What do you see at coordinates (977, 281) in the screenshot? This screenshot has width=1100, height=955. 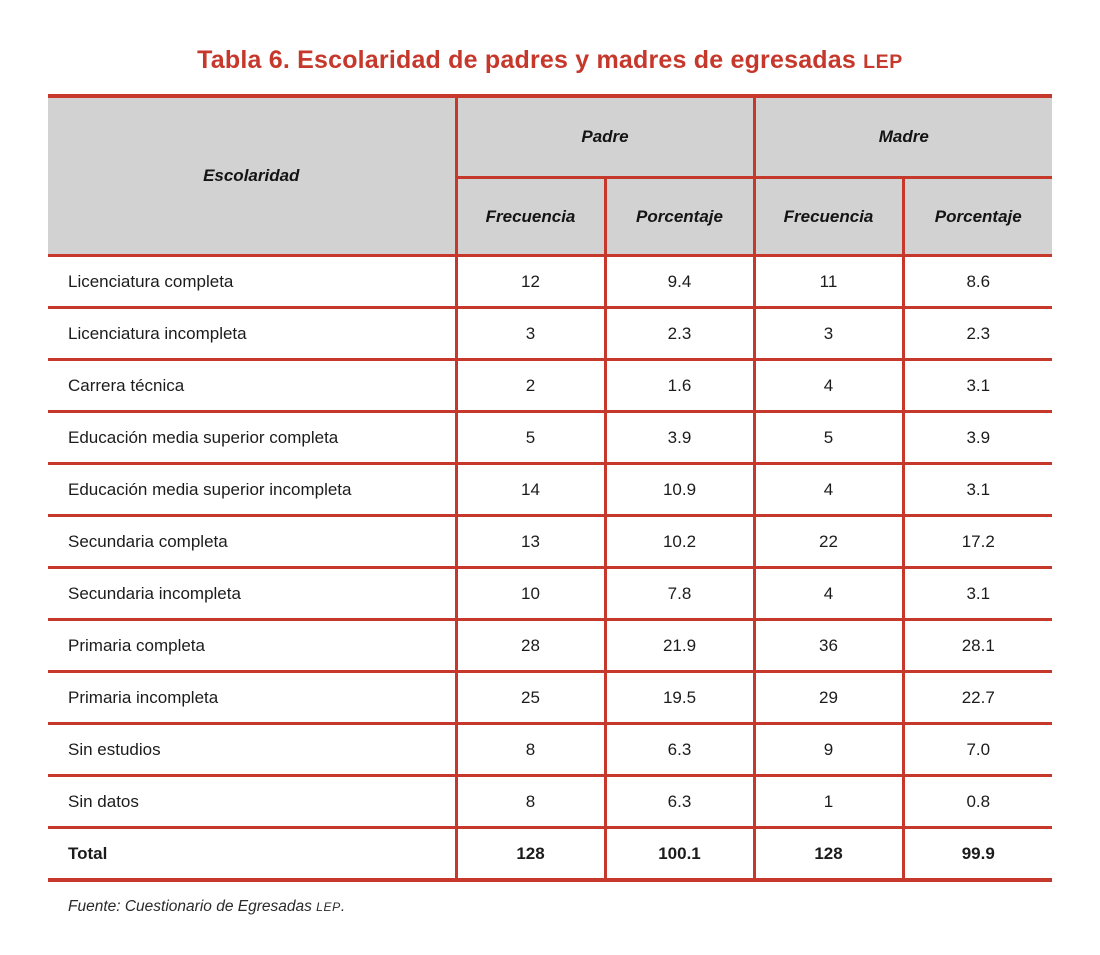 I see `cell-value: 8.6` at bounding box center [977, 281].